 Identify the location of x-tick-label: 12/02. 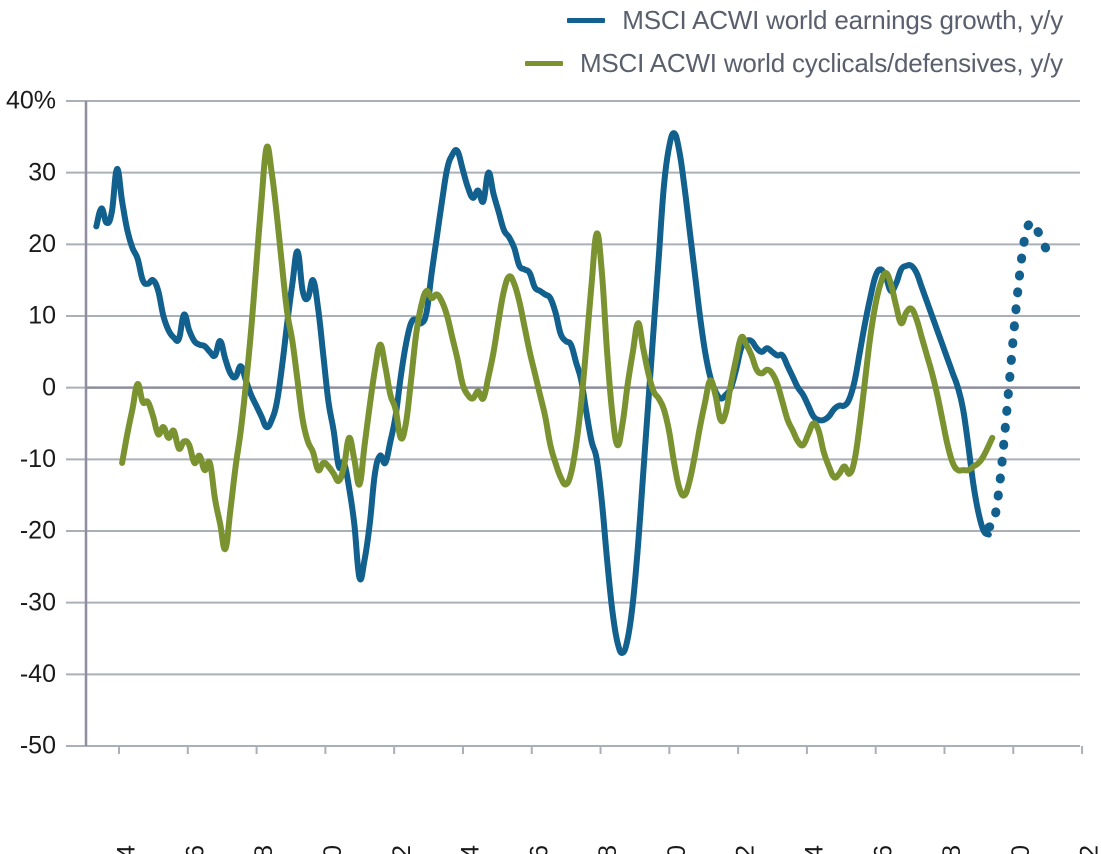
(402, 849).